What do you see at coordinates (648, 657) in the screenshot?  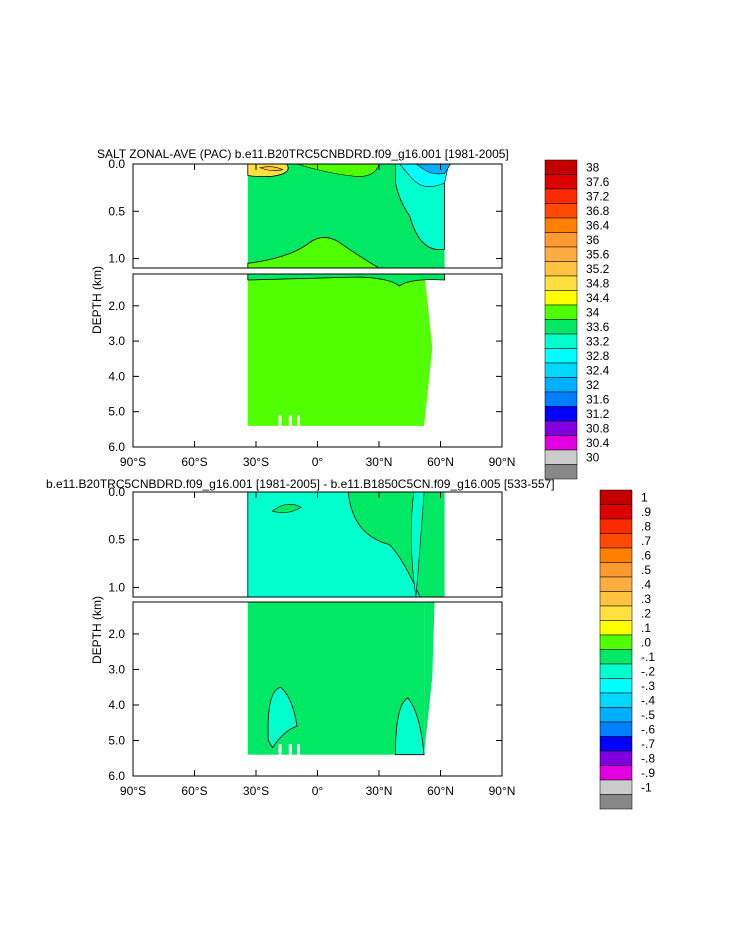 I see `colorbar-label: -.1` at bounding box center [648, 657].